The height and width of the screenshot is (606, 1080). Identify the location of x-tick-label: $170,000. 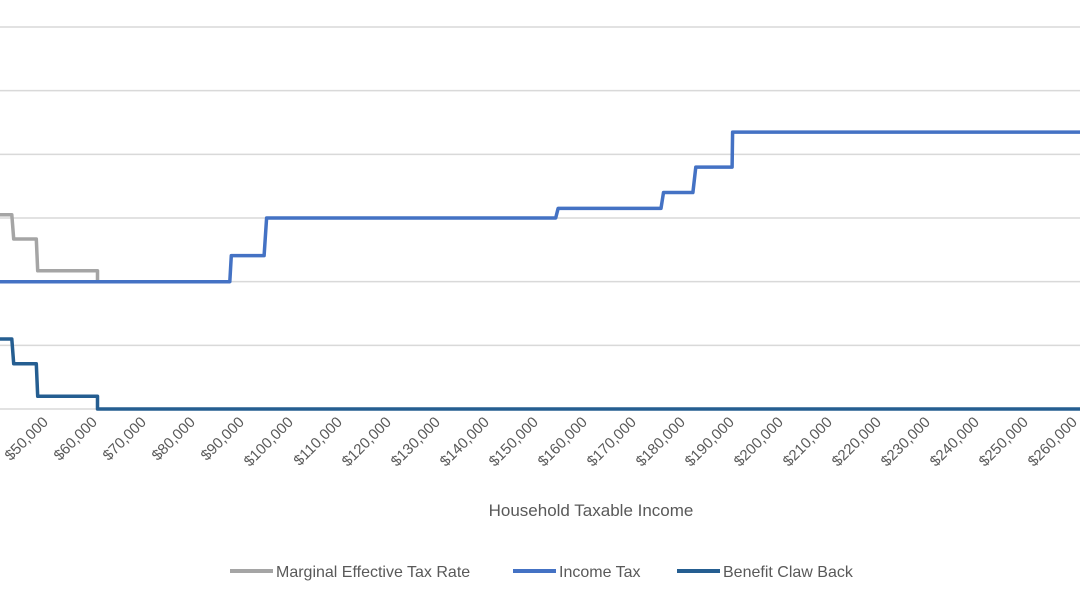
(612, 442).